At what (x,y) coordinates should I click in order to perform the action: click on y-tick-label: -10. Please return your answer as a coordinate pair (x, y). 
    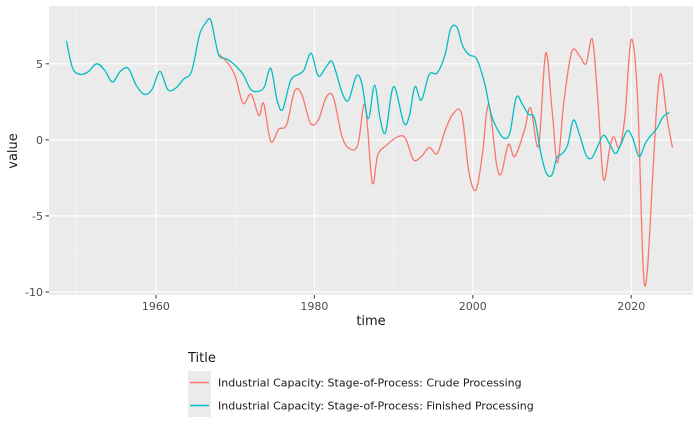
    Looking at the image, I should click on (34, 292).